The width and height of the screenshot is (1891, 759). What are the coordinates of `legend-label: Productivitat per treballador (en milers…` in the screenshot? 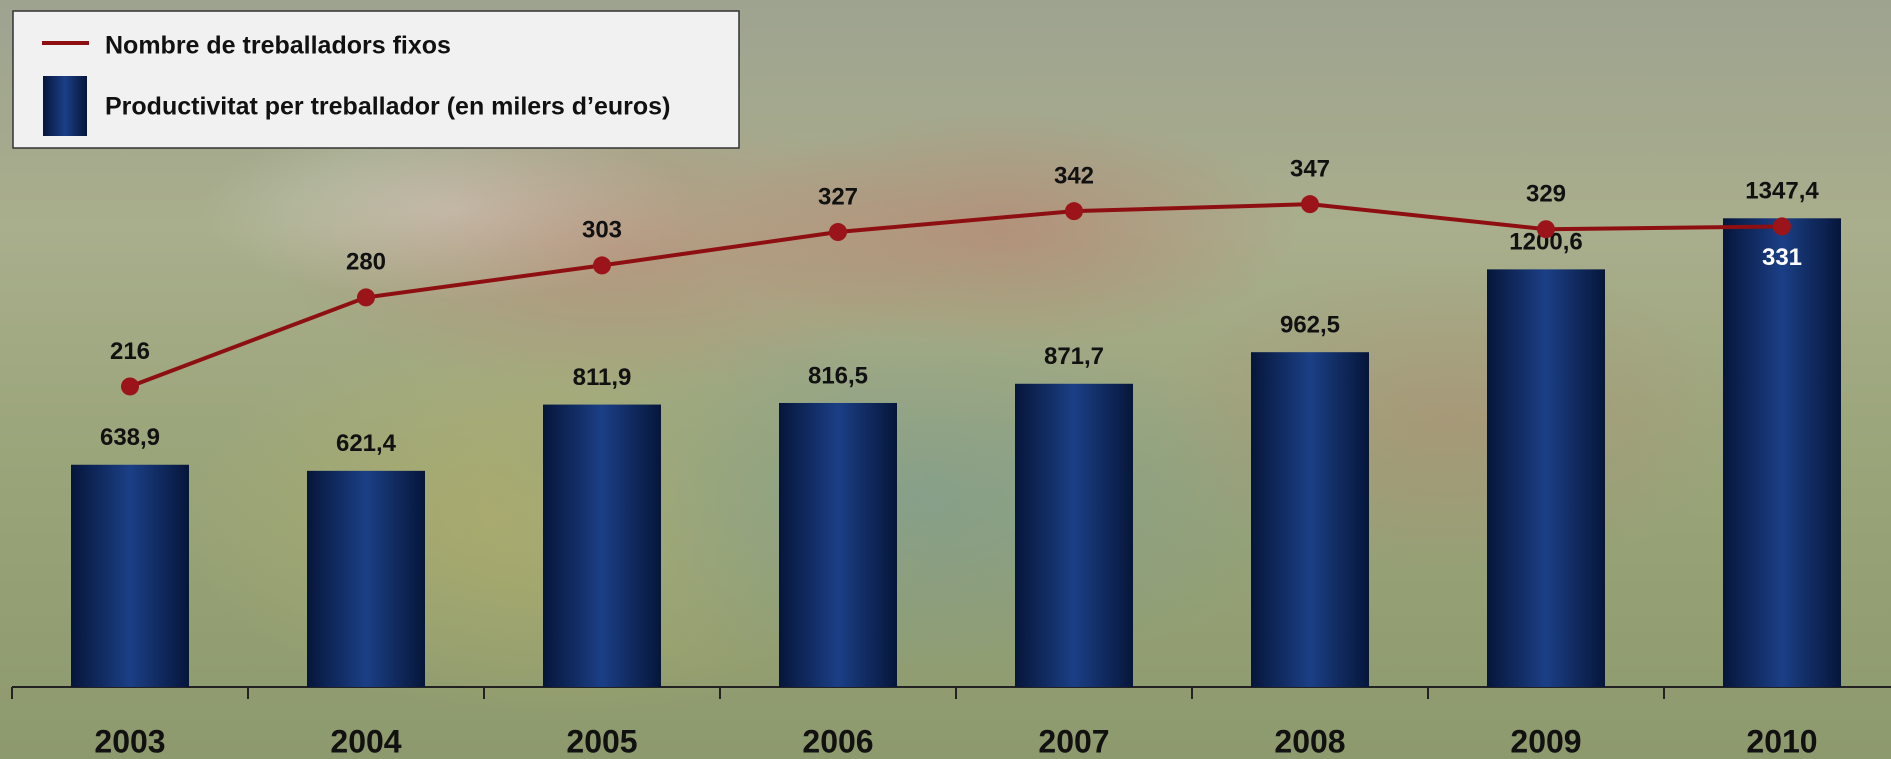 It's located at (387, 107).